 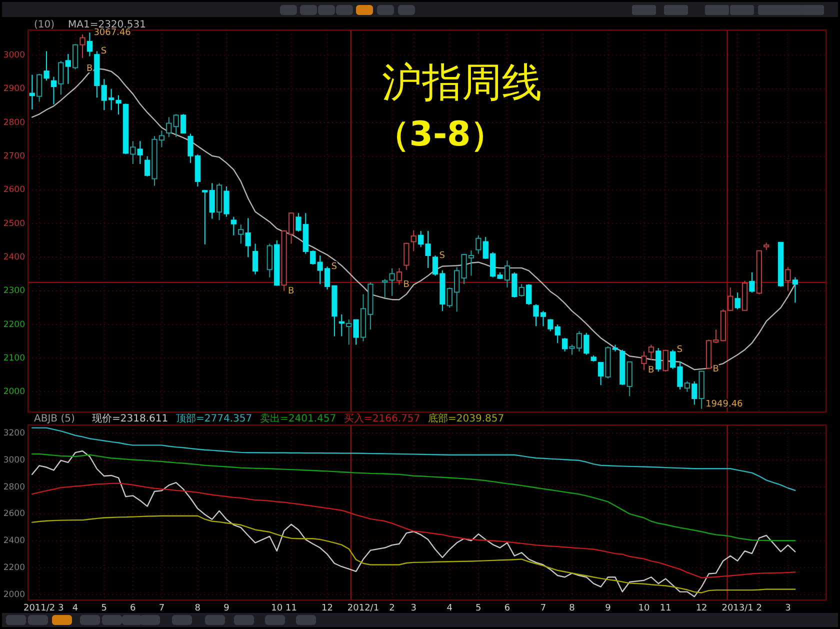 I want to click on x-tick-label: 2011/2, so click(x=39, y=608).